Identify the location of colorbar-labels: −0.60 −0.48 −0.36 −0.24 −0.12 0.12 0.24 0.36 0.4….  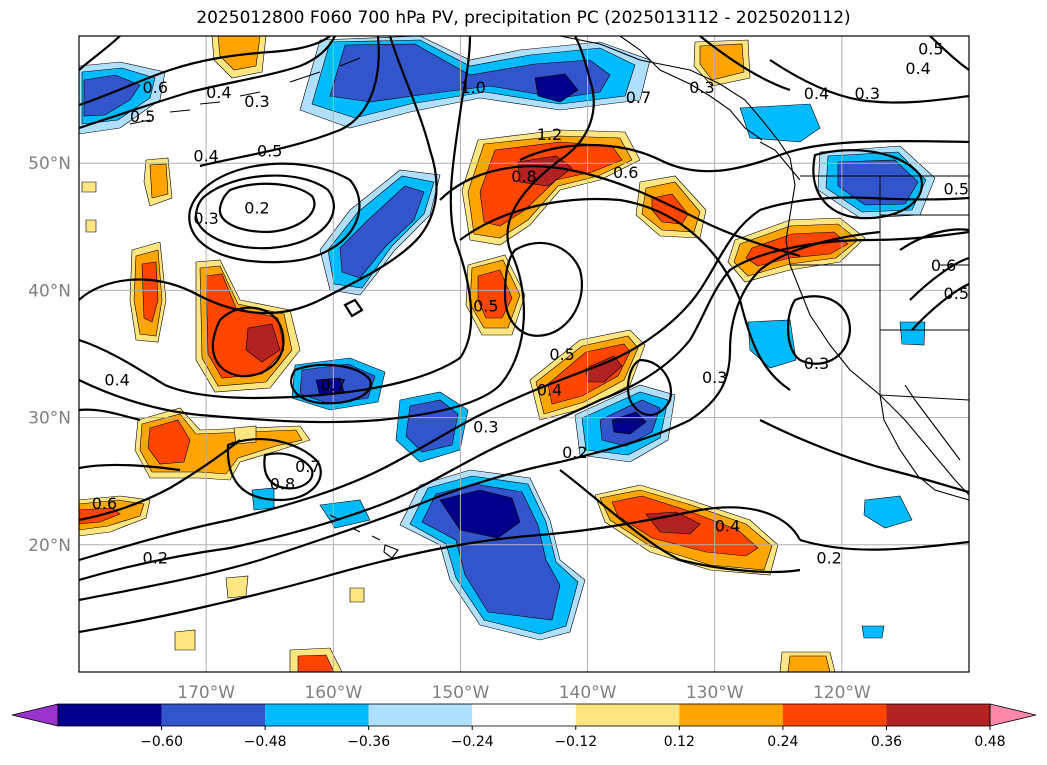
(573, 738).